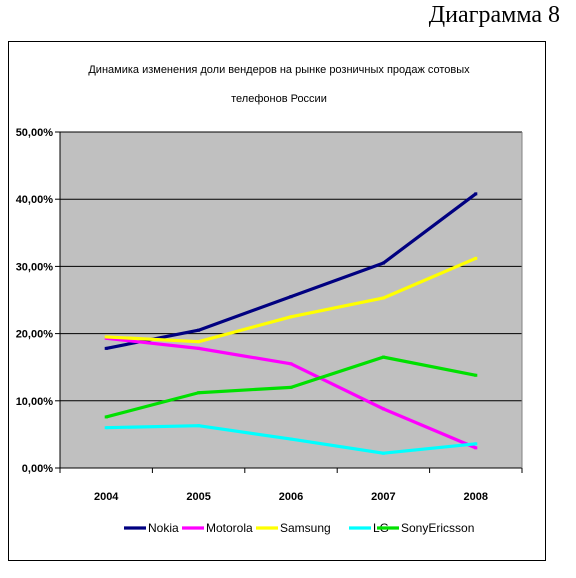 Image resolution: width=576 pixels, height=578 pixels. I want to click on legend-label-sonyericsson: SonyEricsson, so click(437, 528).